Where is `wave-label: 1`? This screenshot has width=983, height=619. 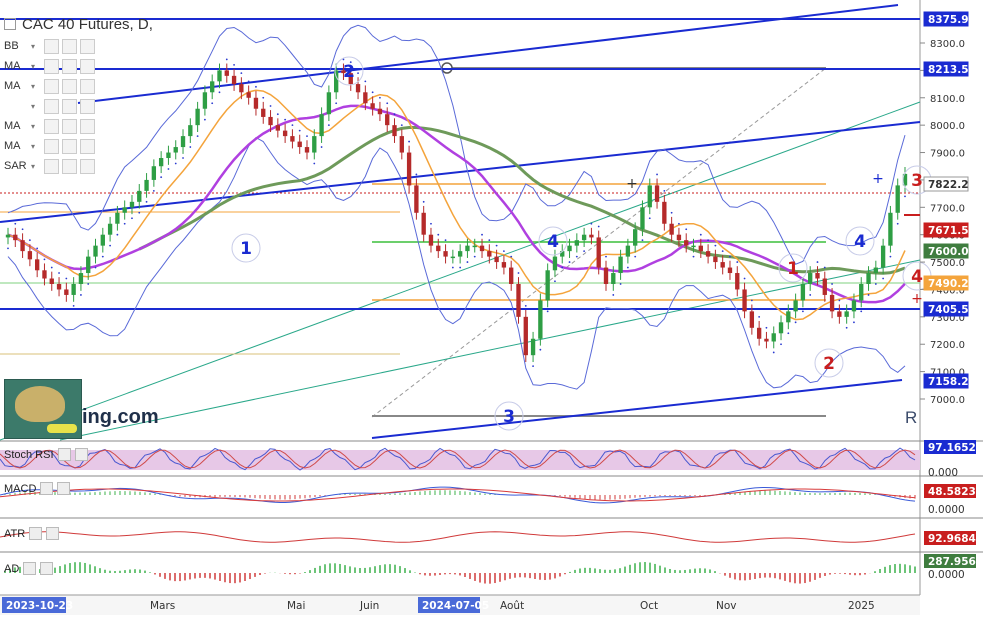 wave-label: 1 is located at coordinates (246, 249).